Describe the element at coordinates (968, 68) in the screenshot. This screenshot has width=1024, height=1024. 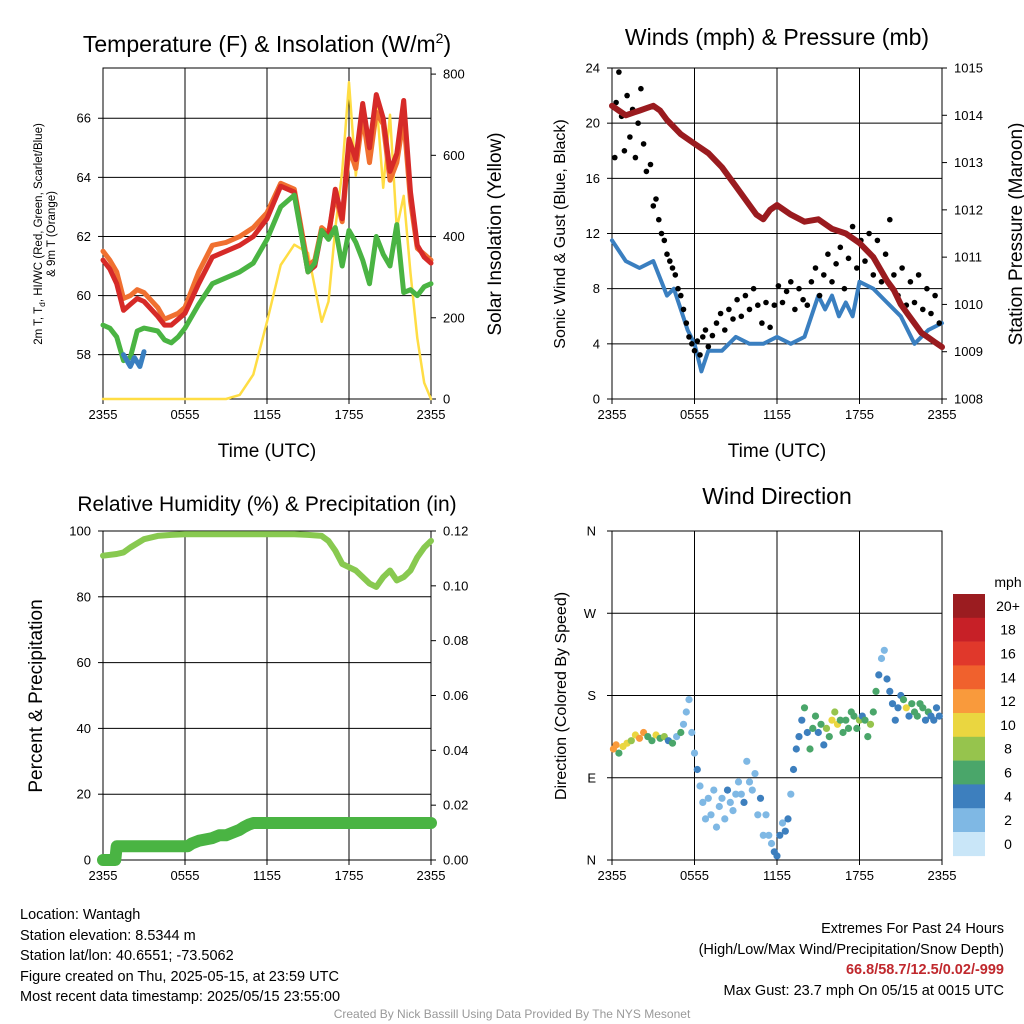
I see `y2-tick-label: 1015` at that location.